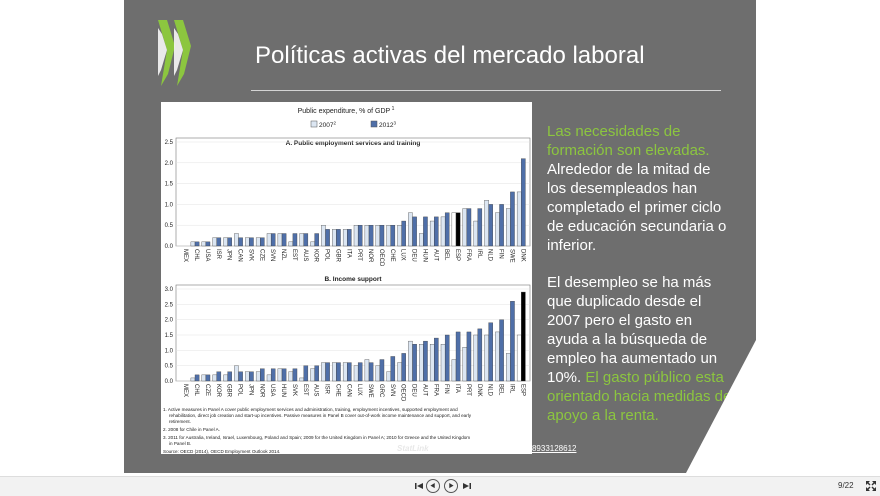 The width and height of the screenshot is (880, 496). What do you see at coordinates (721, 406) in the screenshot?
I see `slide-corner-fold` at bounding box center [721, 406].